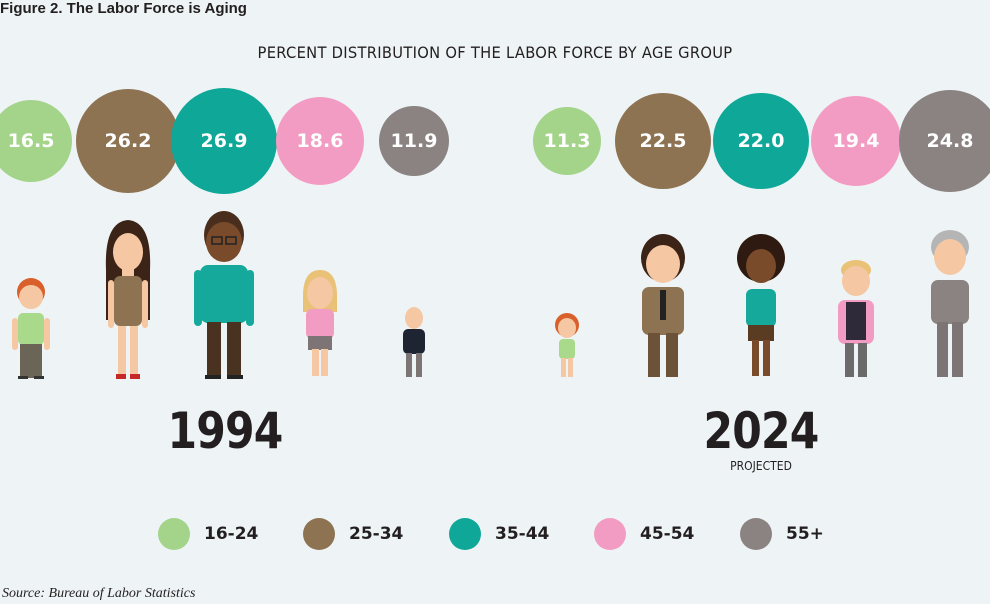 This screenshot has height=604, width=990. I want to click on bubble-2024-16-24: 11.3, so click(567, 141).